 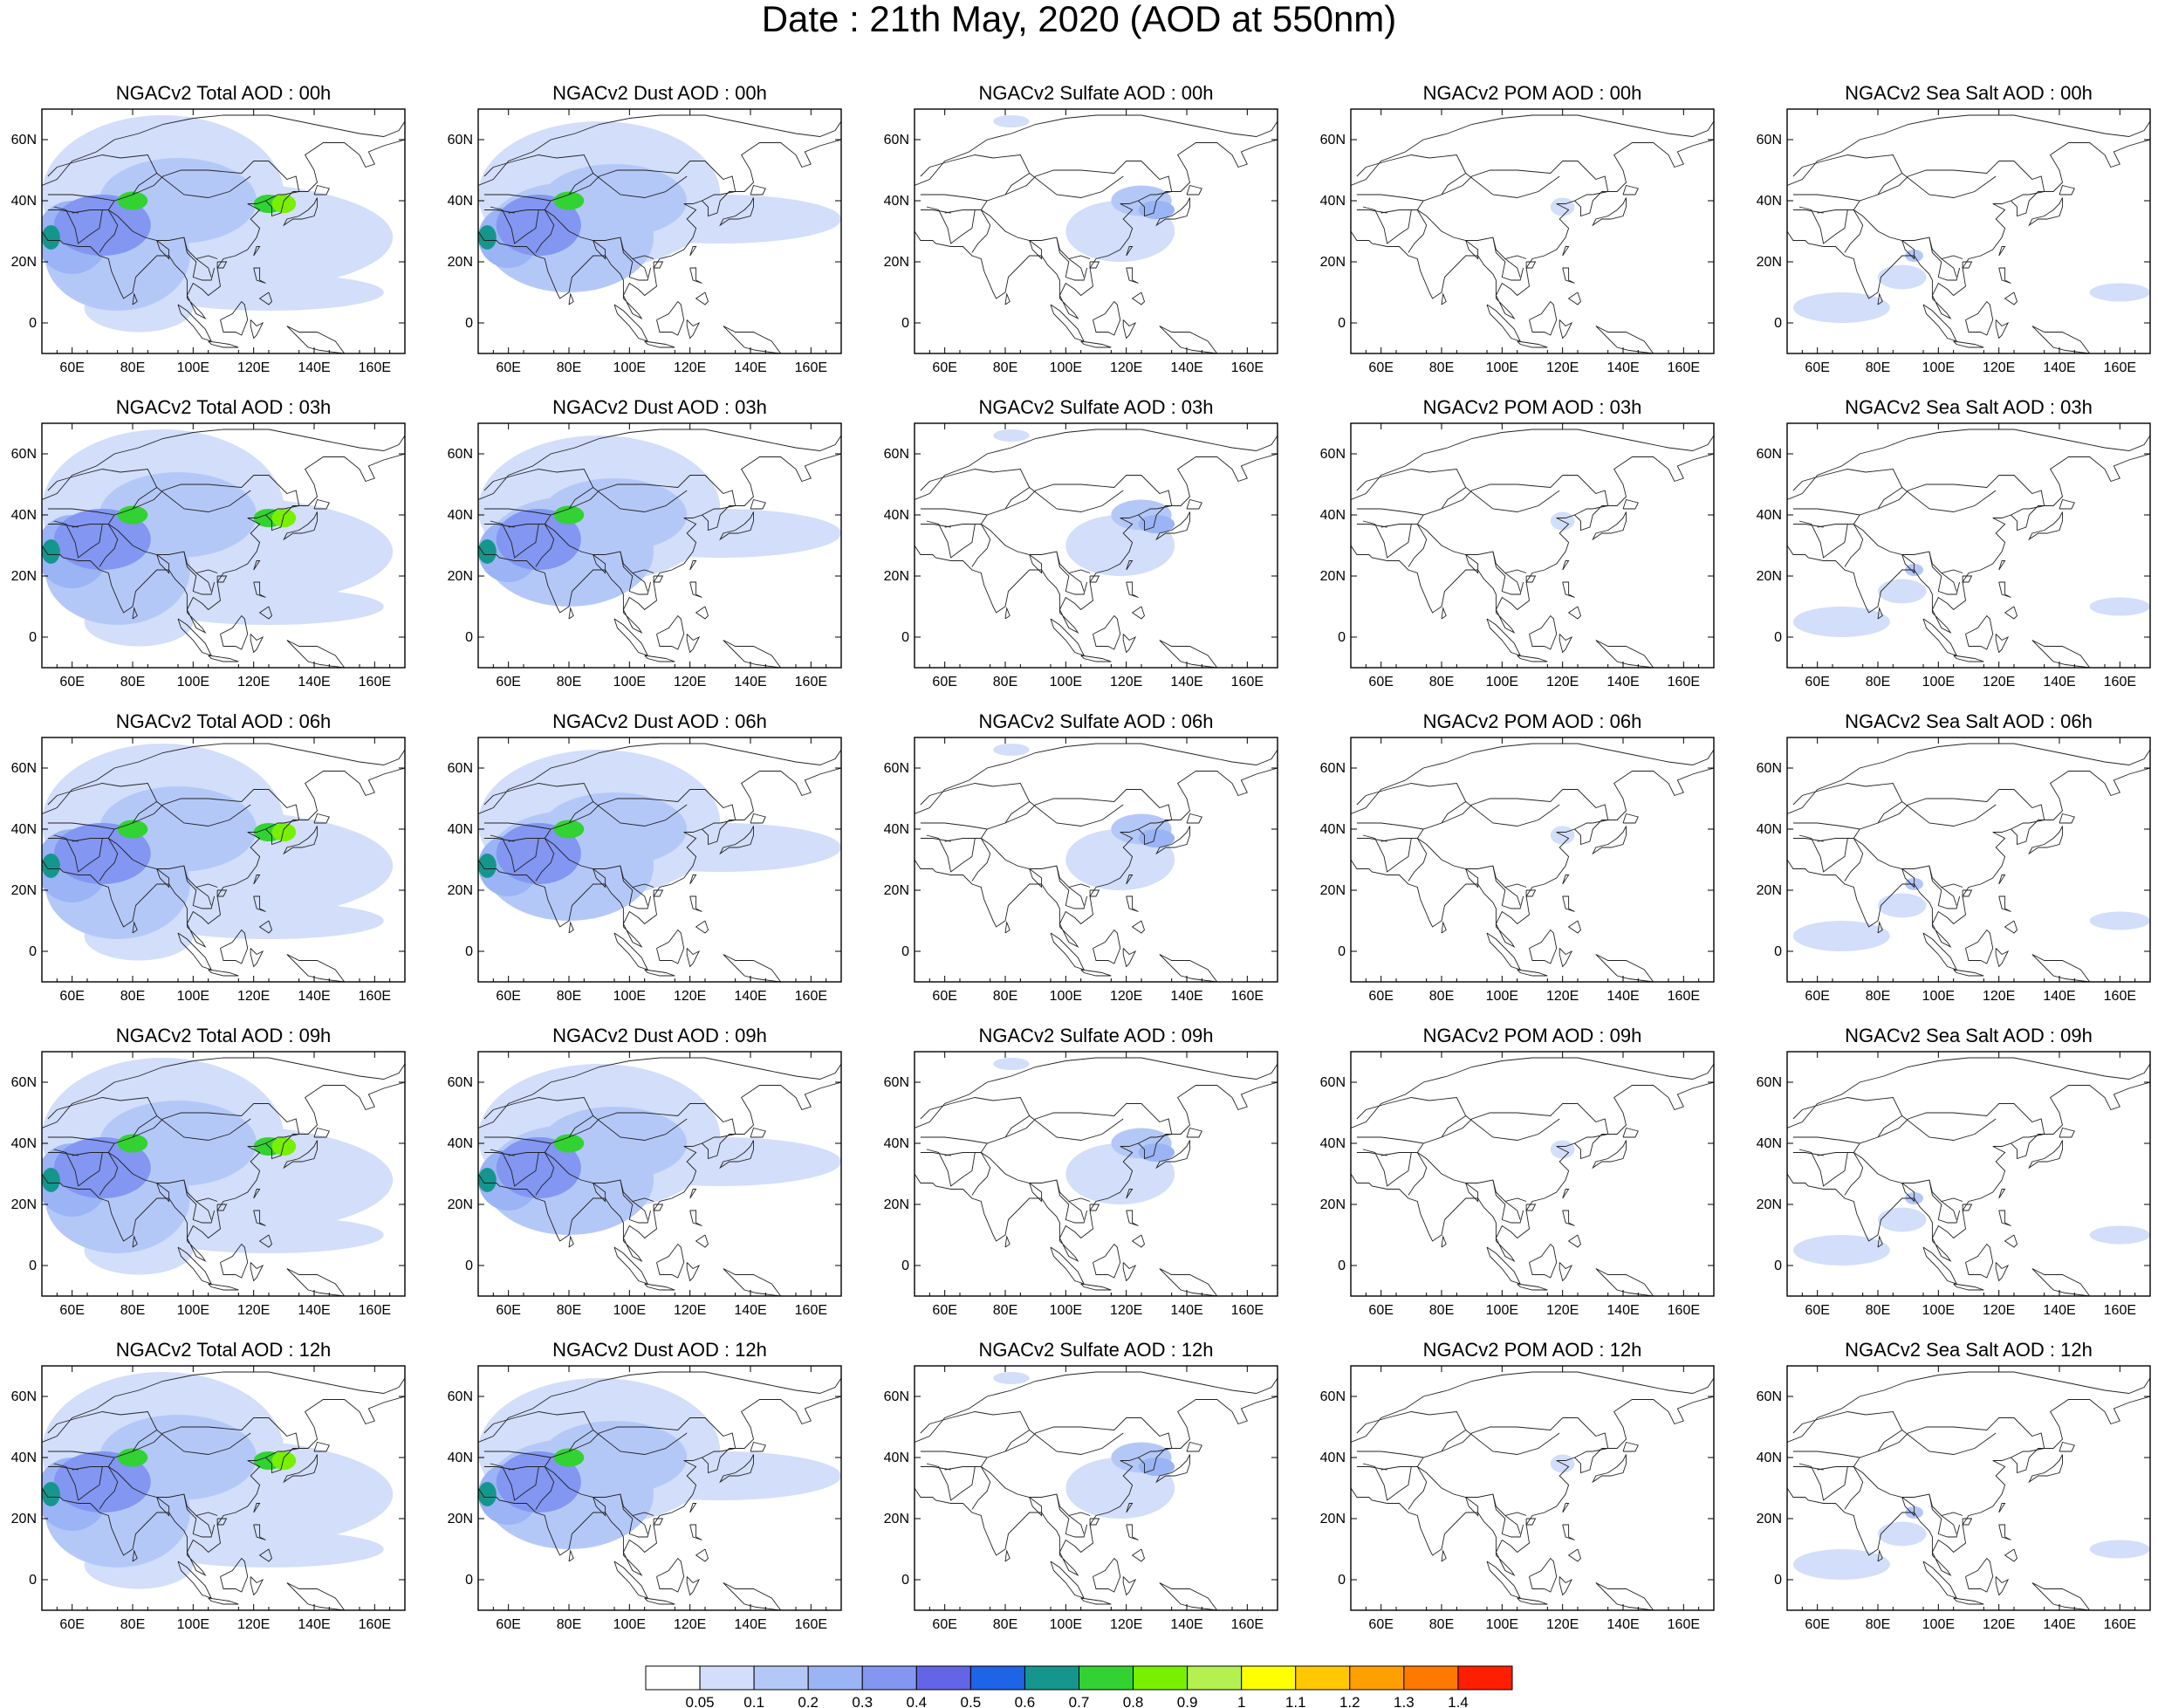 What do you see at coordinates (1051, 1678) in the screenshot?
I see `colorbar-swatch` at bounding box center [1051, 1678].